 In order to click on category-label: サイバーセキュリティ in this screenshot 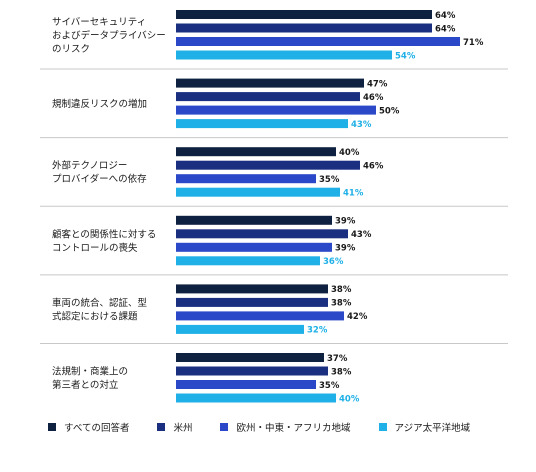, I will do `click(99, 22)`.